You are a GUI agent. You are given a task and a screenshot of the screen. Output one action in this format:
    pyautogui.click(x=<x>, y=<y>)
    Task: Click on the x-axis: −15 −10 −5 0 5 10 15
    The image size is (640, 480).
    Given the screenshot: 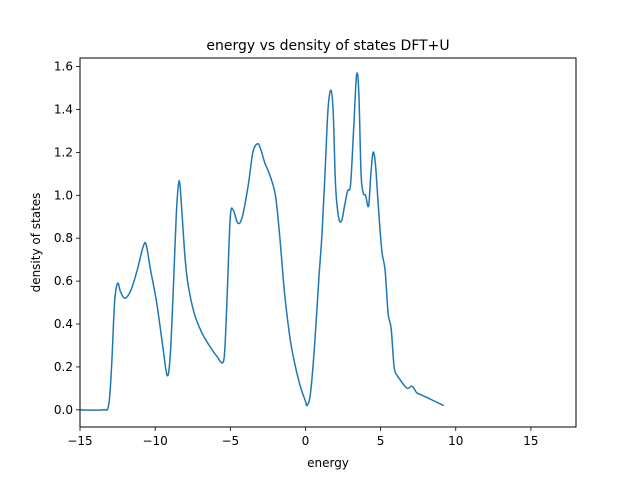 What is the action you would take?
    pyautogui.click(x=303, y=437)
    